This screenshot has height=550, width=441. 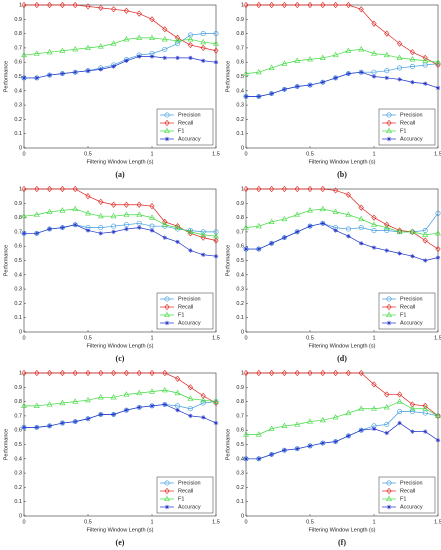 What do you see at coordinates (242, 5) in the screenshot?
I see `y-tick-label: 1` at bounding box center [242, 5].